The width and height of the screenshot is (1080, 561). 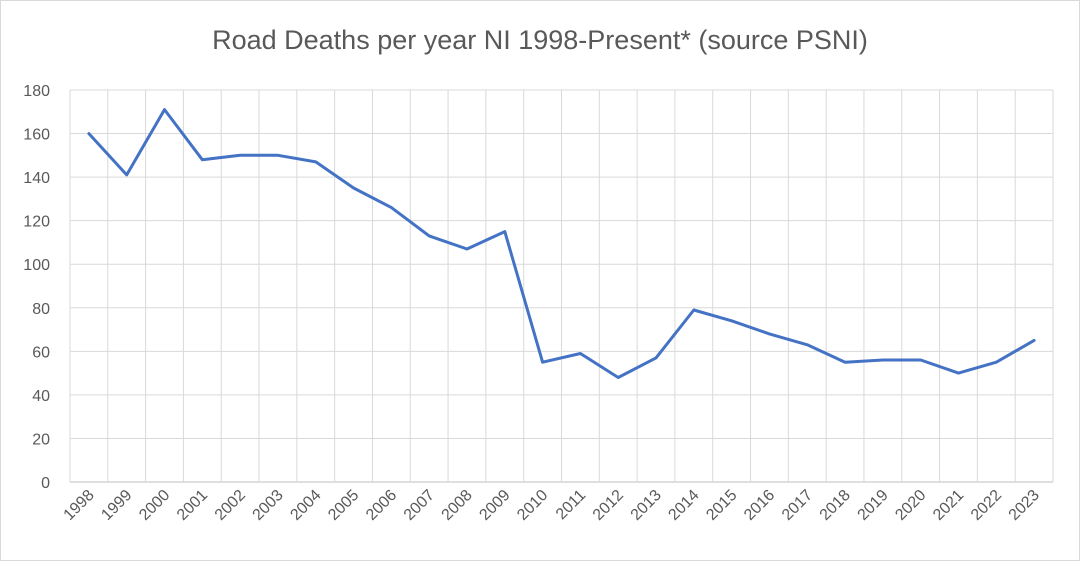 What do you see at coordinates (36, 265) in the screenshot?
I see `y-tick-label: 100` at bounding box center [36, 265].